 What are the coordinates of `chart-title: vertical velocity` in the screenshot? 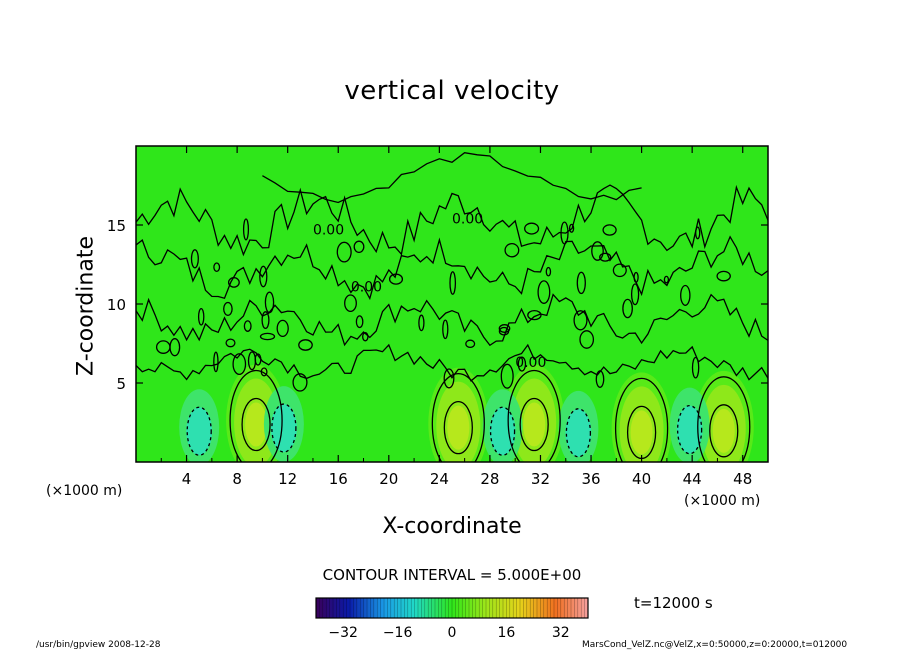 It's located at (452, 91).